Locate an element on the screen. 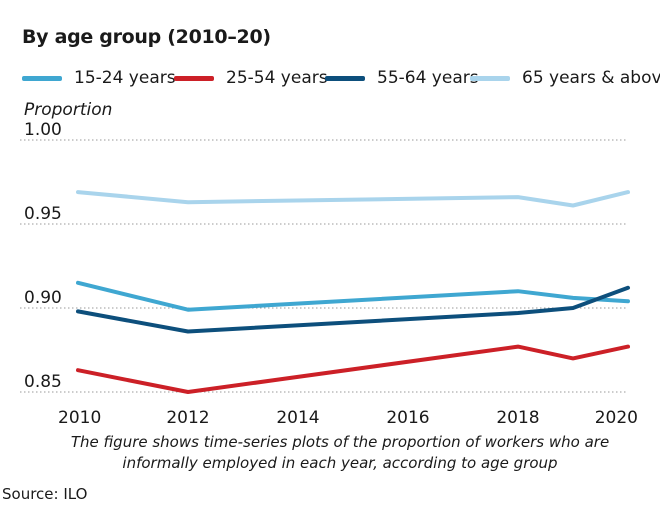 This screenshot has height=514, width=660. x-tick-label: 2016 is located at coordinates (407, 418).